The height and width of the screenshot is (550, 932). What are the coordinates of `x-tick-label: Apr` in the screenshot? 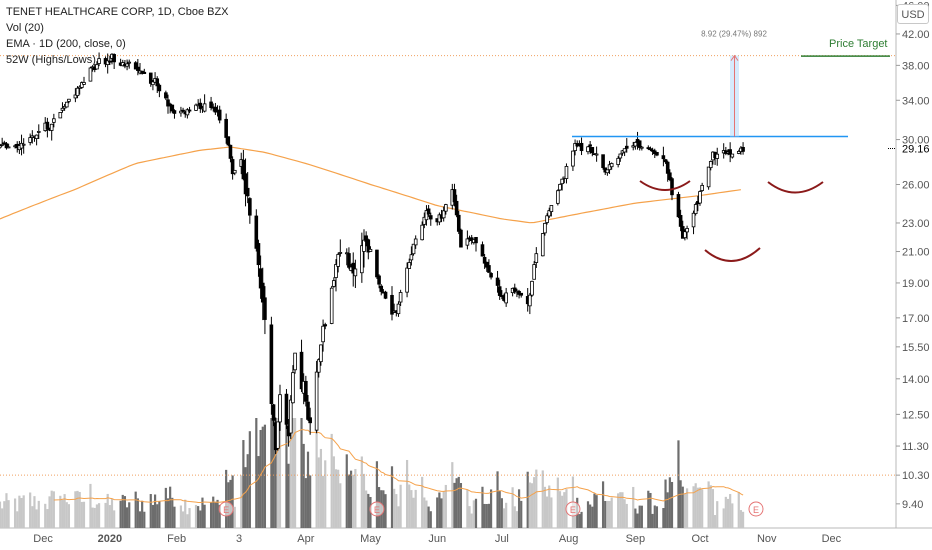 It's located at (305, 539).